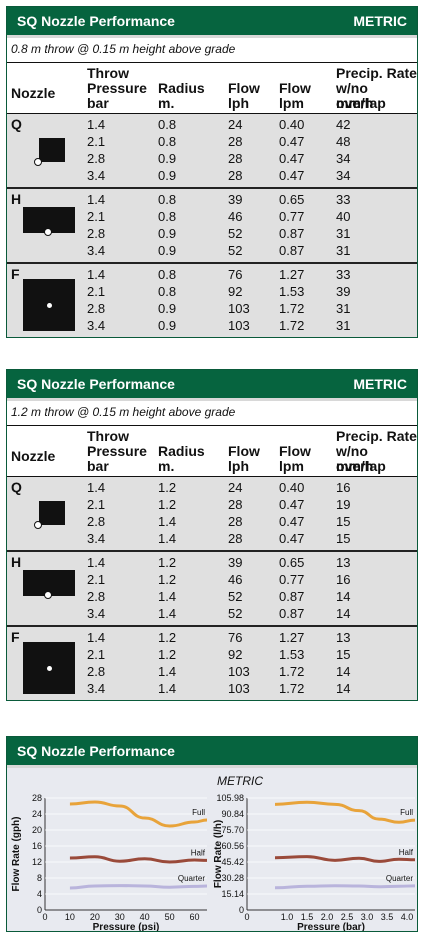  Describe the element at coordinates (212, 579) in the screenshot. I see `table-row: 2.1 1.2 46 0.77 16` at that location.